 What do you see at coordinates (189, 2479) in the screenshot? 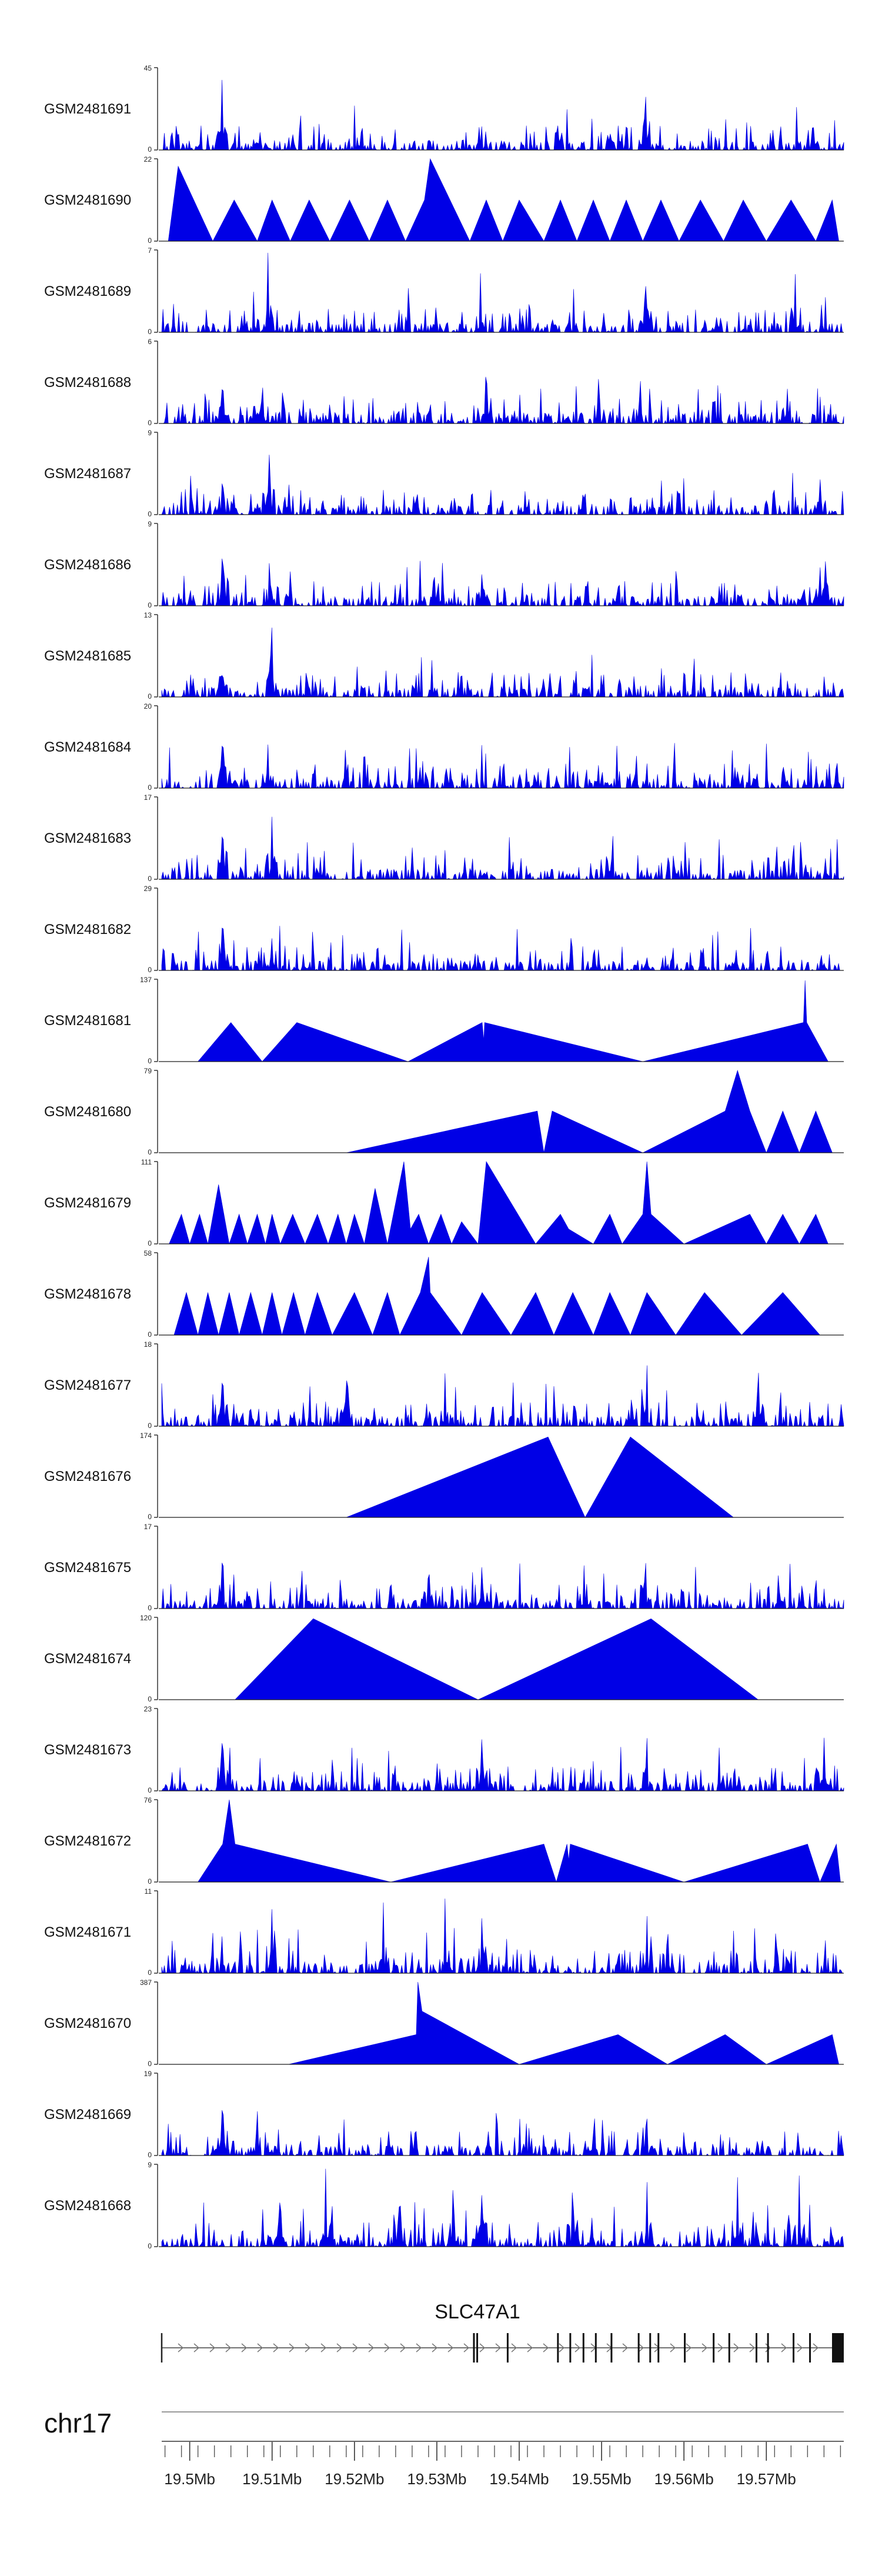
I see `genome-tick-label: 19.5Mb` at bounding box center [189, 2479].